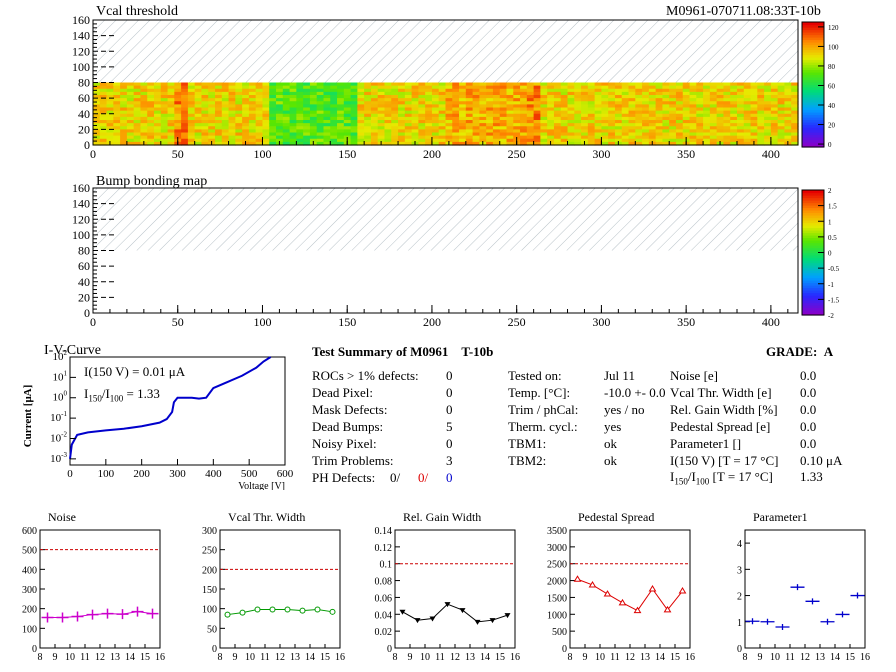 The width and height of the screenshot is (896, 672). I want to click on chart-title: Parameter1, so click(780, 517).